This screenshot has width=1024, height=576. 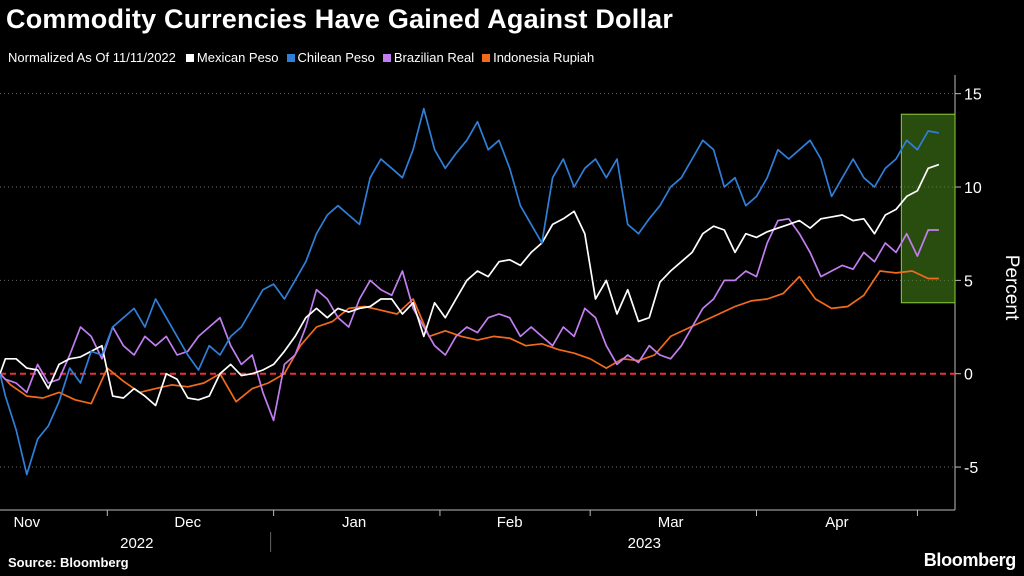 I want to click on y-tick-label: 10, so click(x=973, y=188).